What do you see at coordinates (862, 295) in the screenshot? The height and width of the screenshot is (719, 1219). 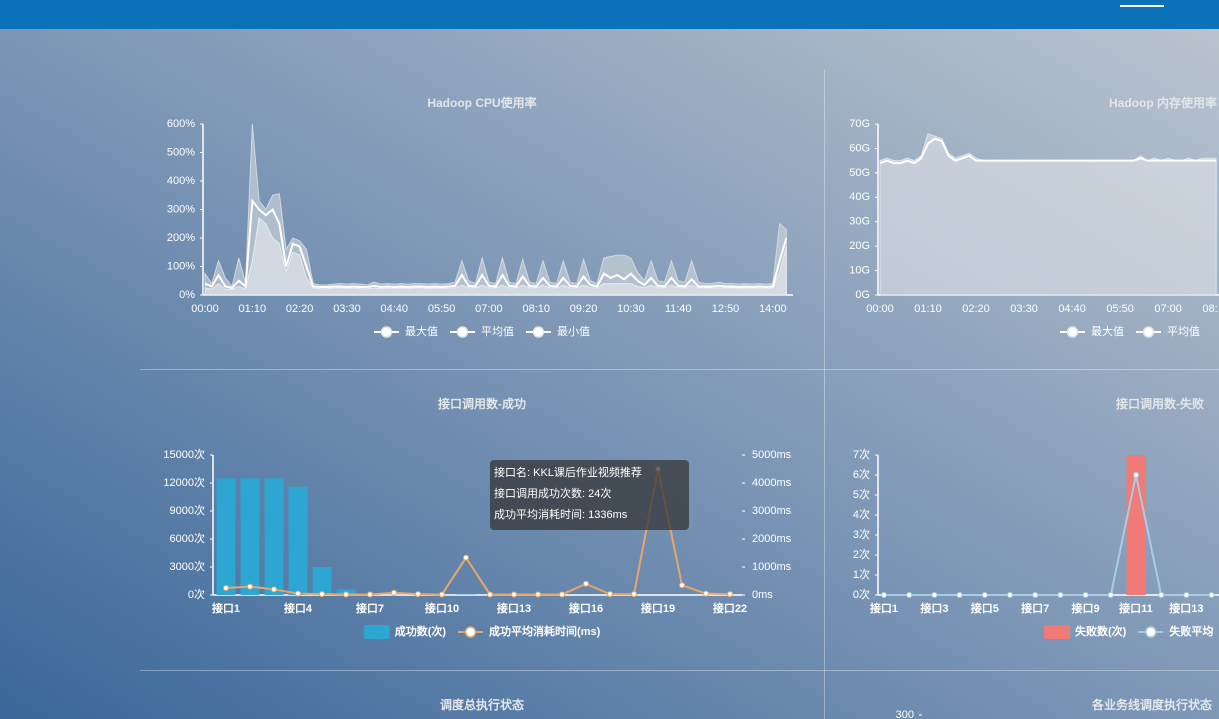 I see `y-tick-label: 0G` at bounding box center [862, 295].